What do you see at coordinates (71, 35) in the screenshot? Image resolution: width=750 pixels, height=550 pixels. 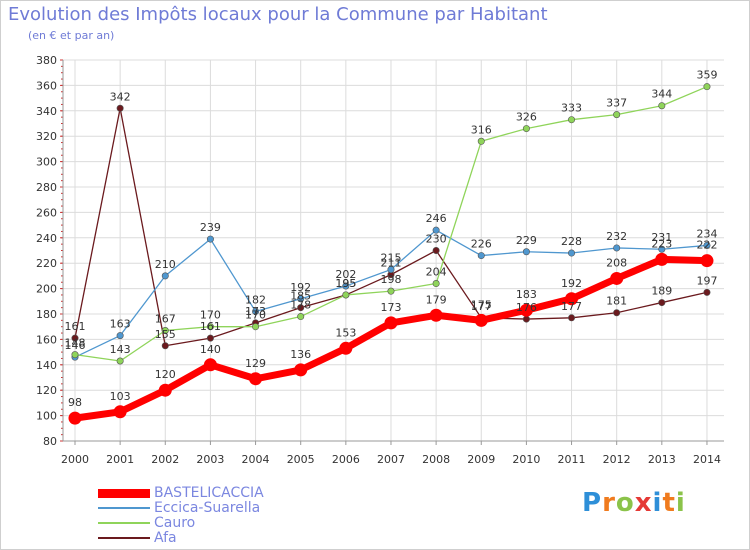 I see `chart-subtitle: (en € et par an)` at bounding box center [71, 35].